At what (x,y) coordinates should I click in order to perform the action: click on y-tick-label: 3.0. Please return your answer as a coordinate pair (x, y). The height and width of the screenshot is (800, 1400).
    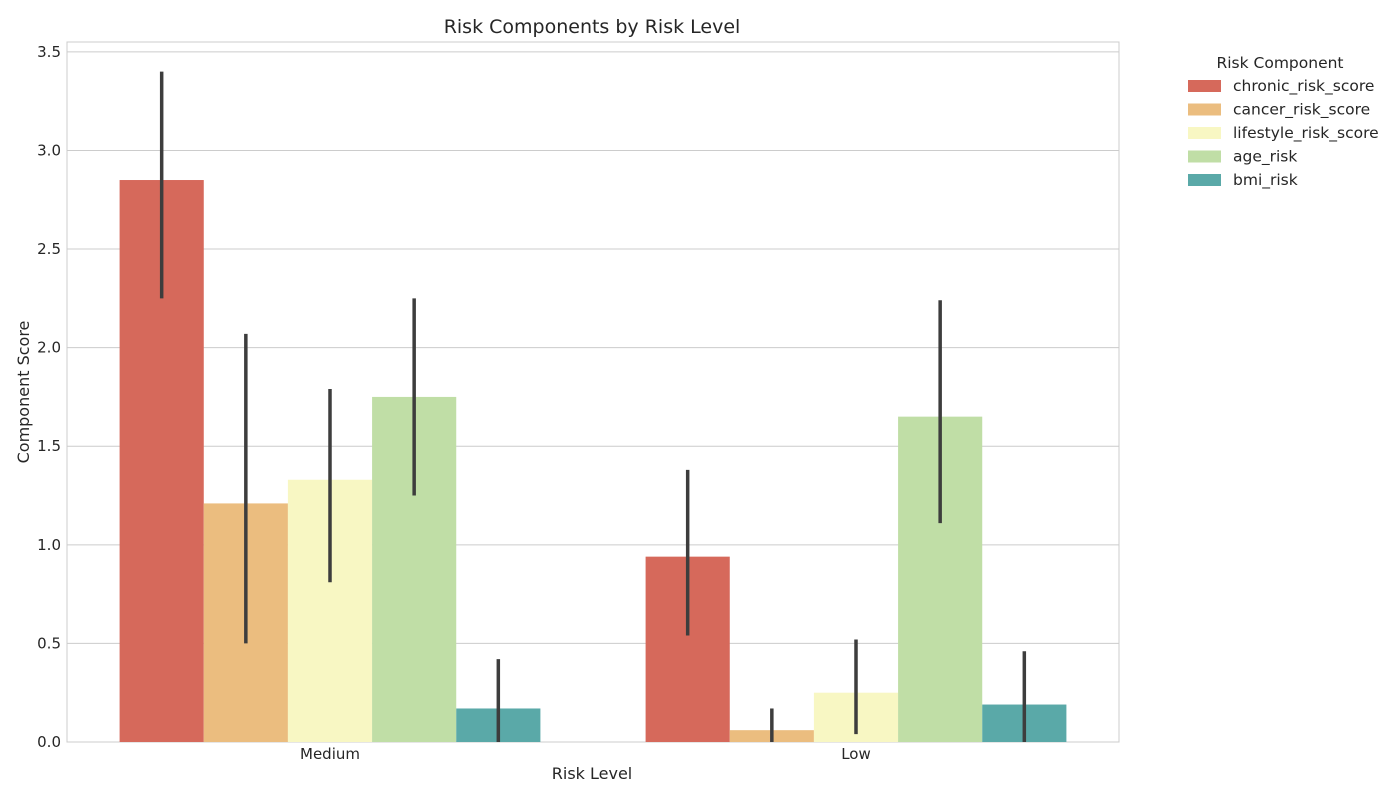
    Looking at the image, I should click on (49, 150).